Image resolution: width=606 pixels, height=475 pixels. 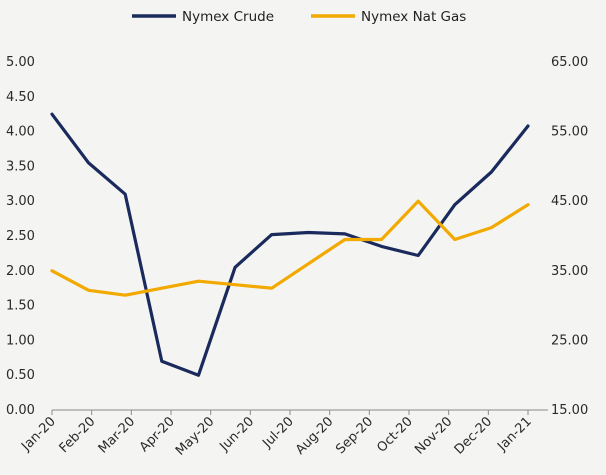 What do you see at coordinates (395, 435) in the screenshot?
I see `x-tick-label: Oct-20` at bounding box center [395, 435].